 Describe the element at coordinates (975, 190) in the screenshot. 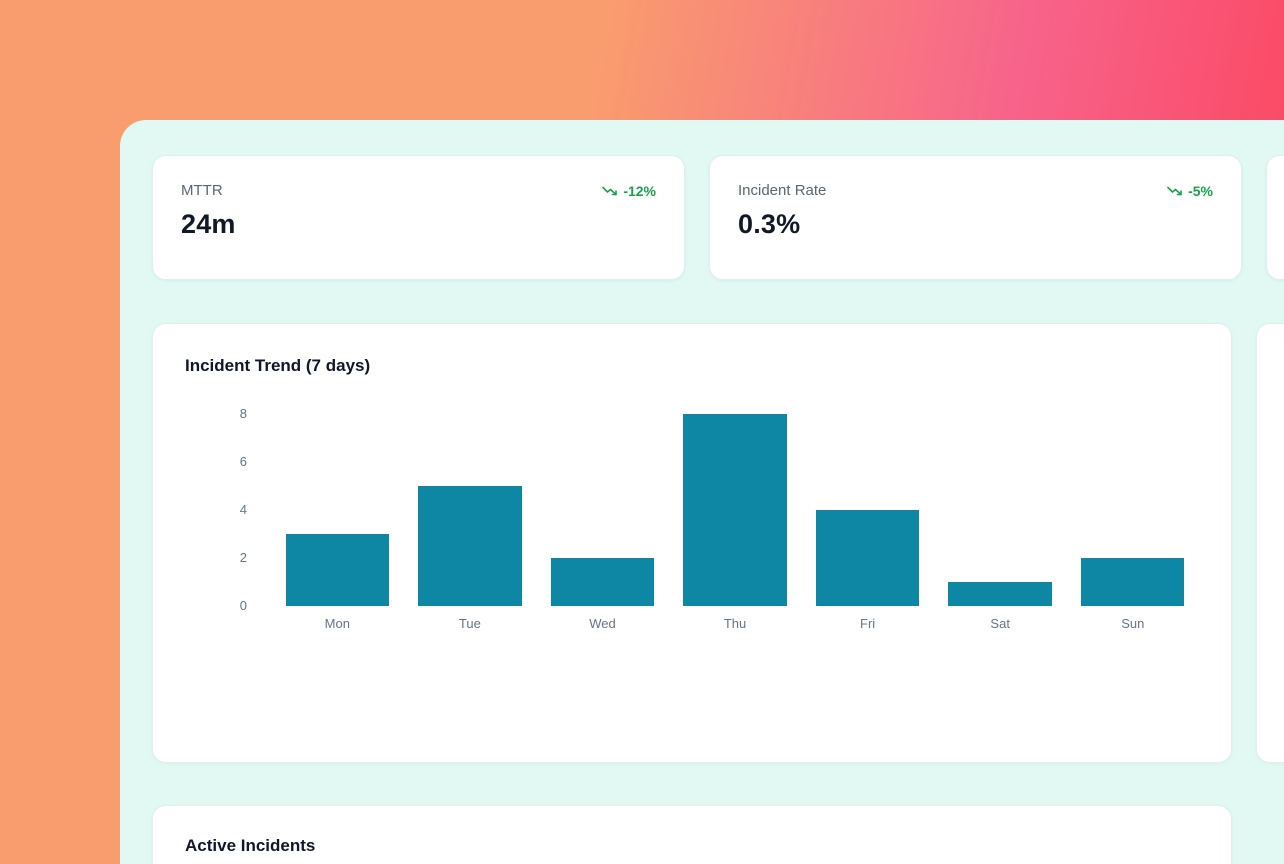

I see `kpi-header: Incident Rate -5%` at that location.